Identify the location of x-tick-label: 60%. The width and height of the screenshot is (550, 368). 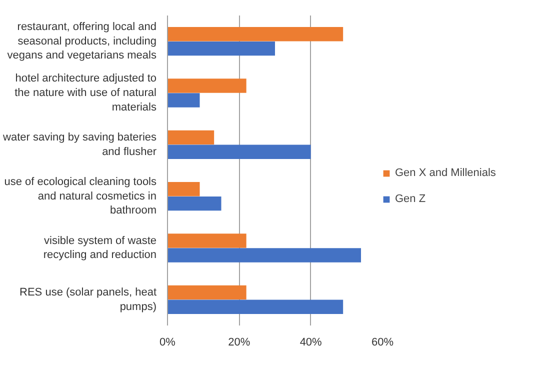
(382, 342).